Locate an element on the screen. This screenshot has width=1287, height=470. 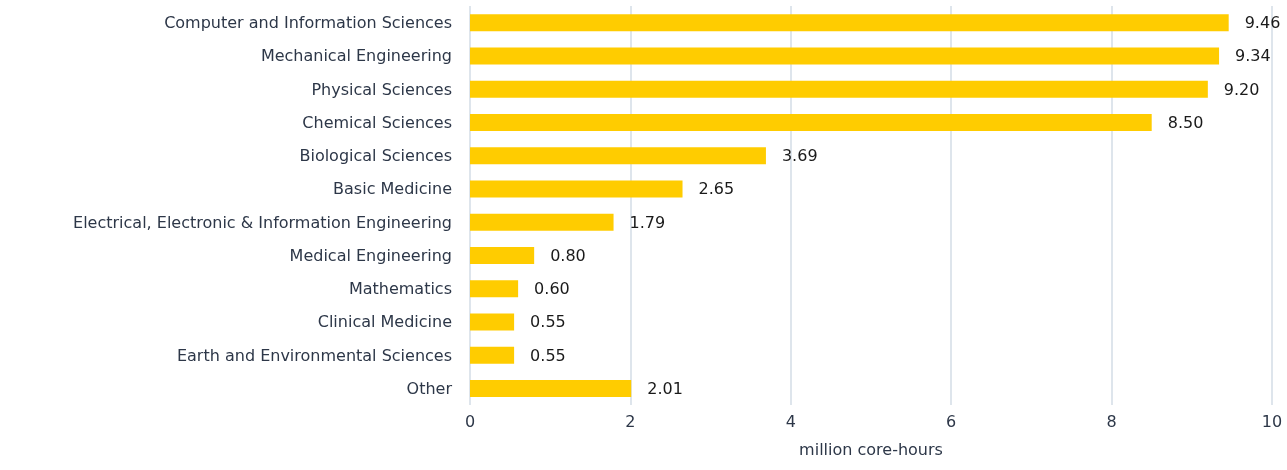
x-tick-label: 6 is located at coordinates (951, 421).